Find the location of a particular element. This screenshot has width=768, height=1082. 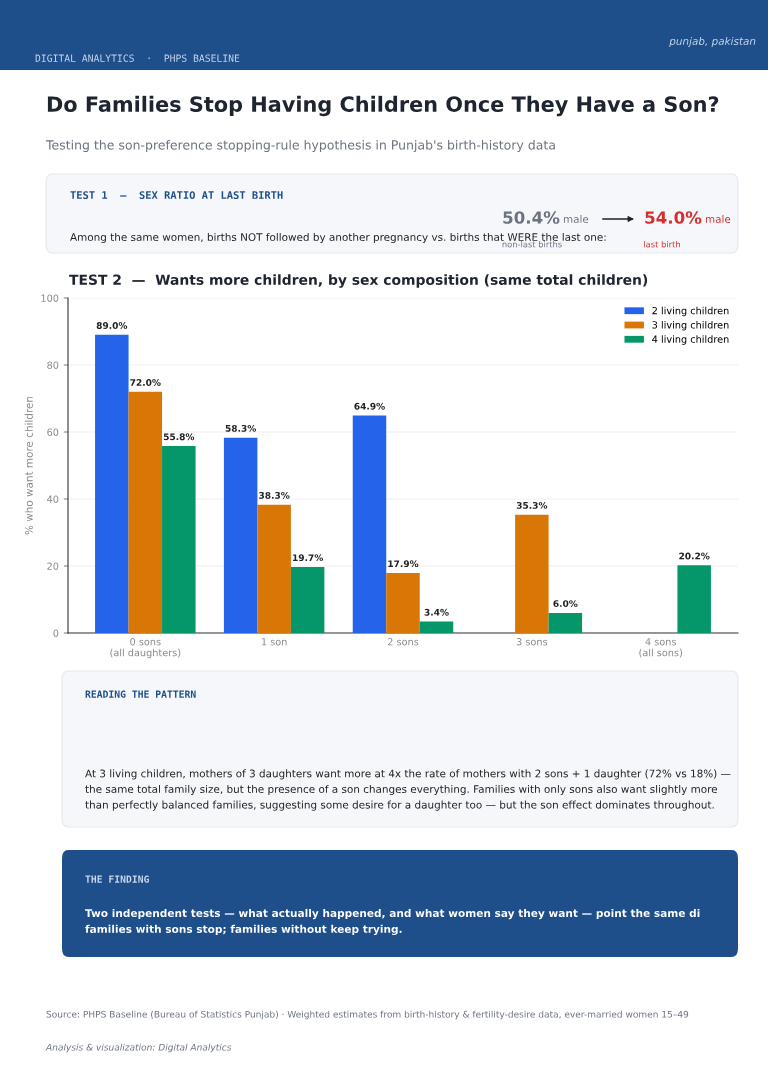

data-label: 3.4% is located at coordinates (436, 612).